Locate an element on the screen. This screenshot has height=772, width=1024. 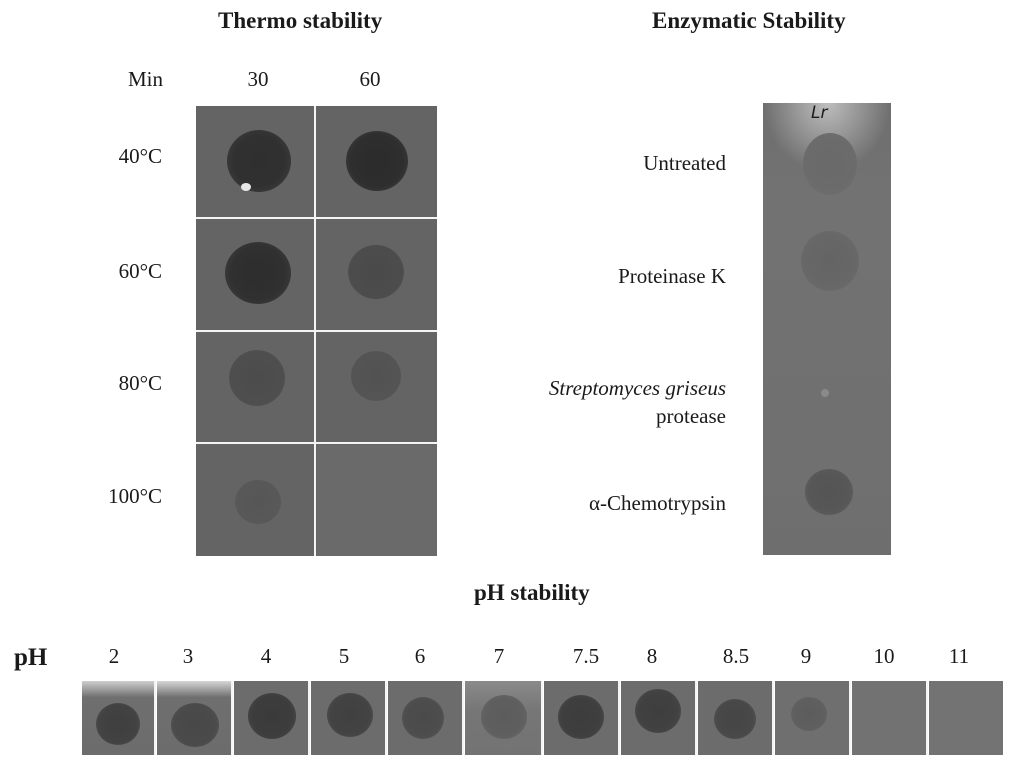
treatment-untreated: Untreated is located at coordinates (684, 163).